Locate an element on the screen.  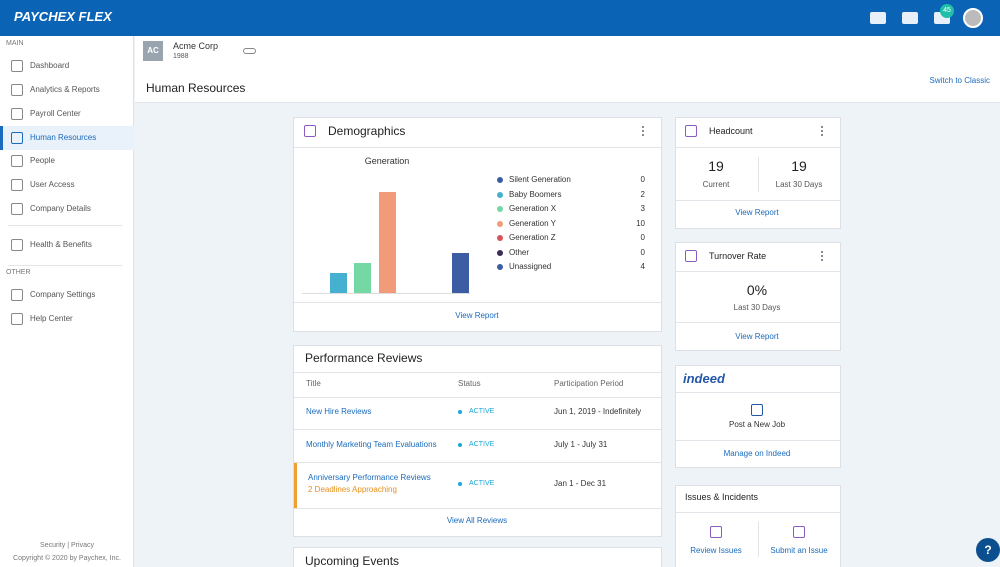
legend-label: Generation Y is located at coordinates (532, 223).